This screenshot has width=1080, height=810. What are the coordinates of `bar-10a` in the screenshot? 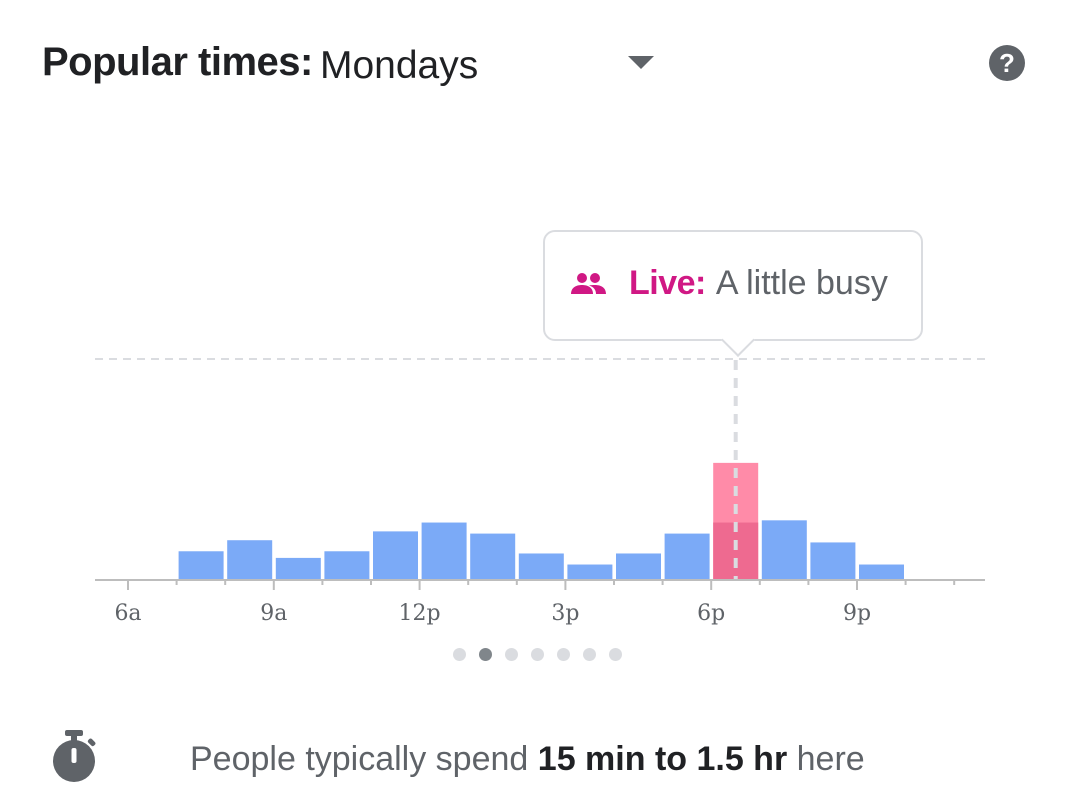 It's located at (347, 565).